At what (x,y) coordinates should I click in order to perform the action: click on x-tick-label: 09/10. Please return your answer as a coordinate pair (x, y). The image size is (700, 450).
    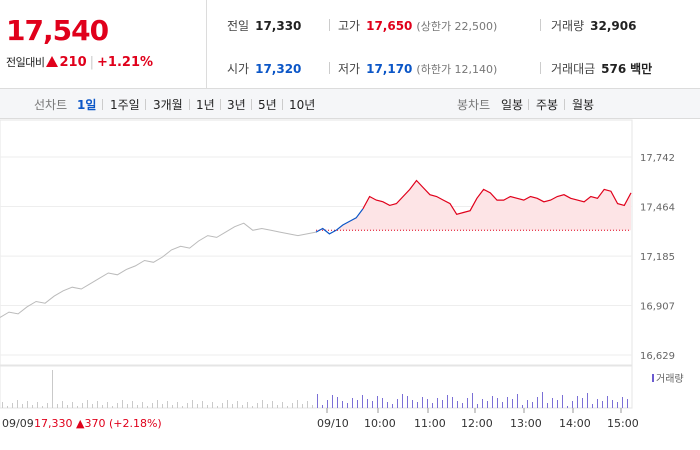
    Looking at the image, I should click on (333, 423).